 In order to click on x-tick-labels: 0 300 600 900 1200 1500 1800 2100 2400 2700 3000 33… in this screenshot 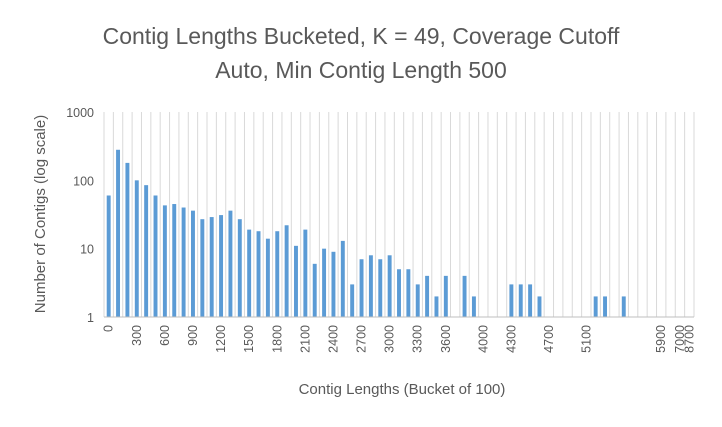, I will do `click(399, 339)`.